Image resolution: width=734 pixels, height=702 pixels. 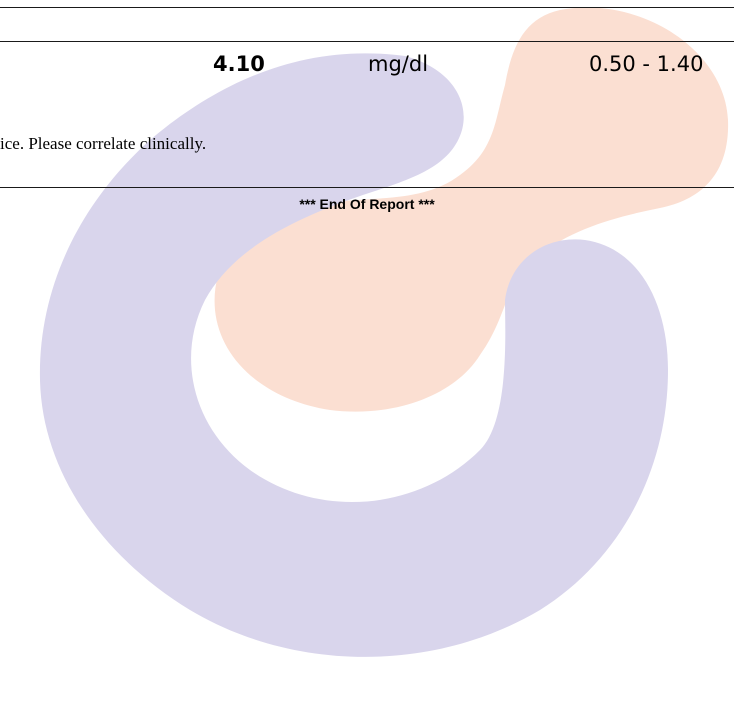 What do you see at coordinates (239, 64) in the screenshot?
I see `result-value: 4.10` at bounding box center [239, 64].